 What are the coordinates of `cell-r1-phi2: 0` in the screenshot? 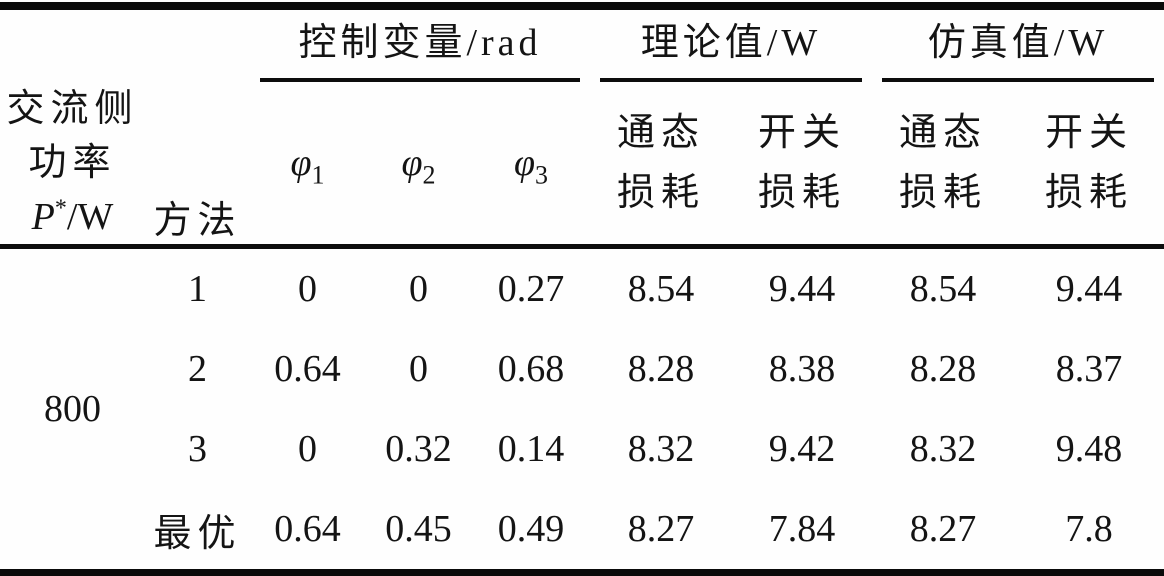 It's located at (418, 286).